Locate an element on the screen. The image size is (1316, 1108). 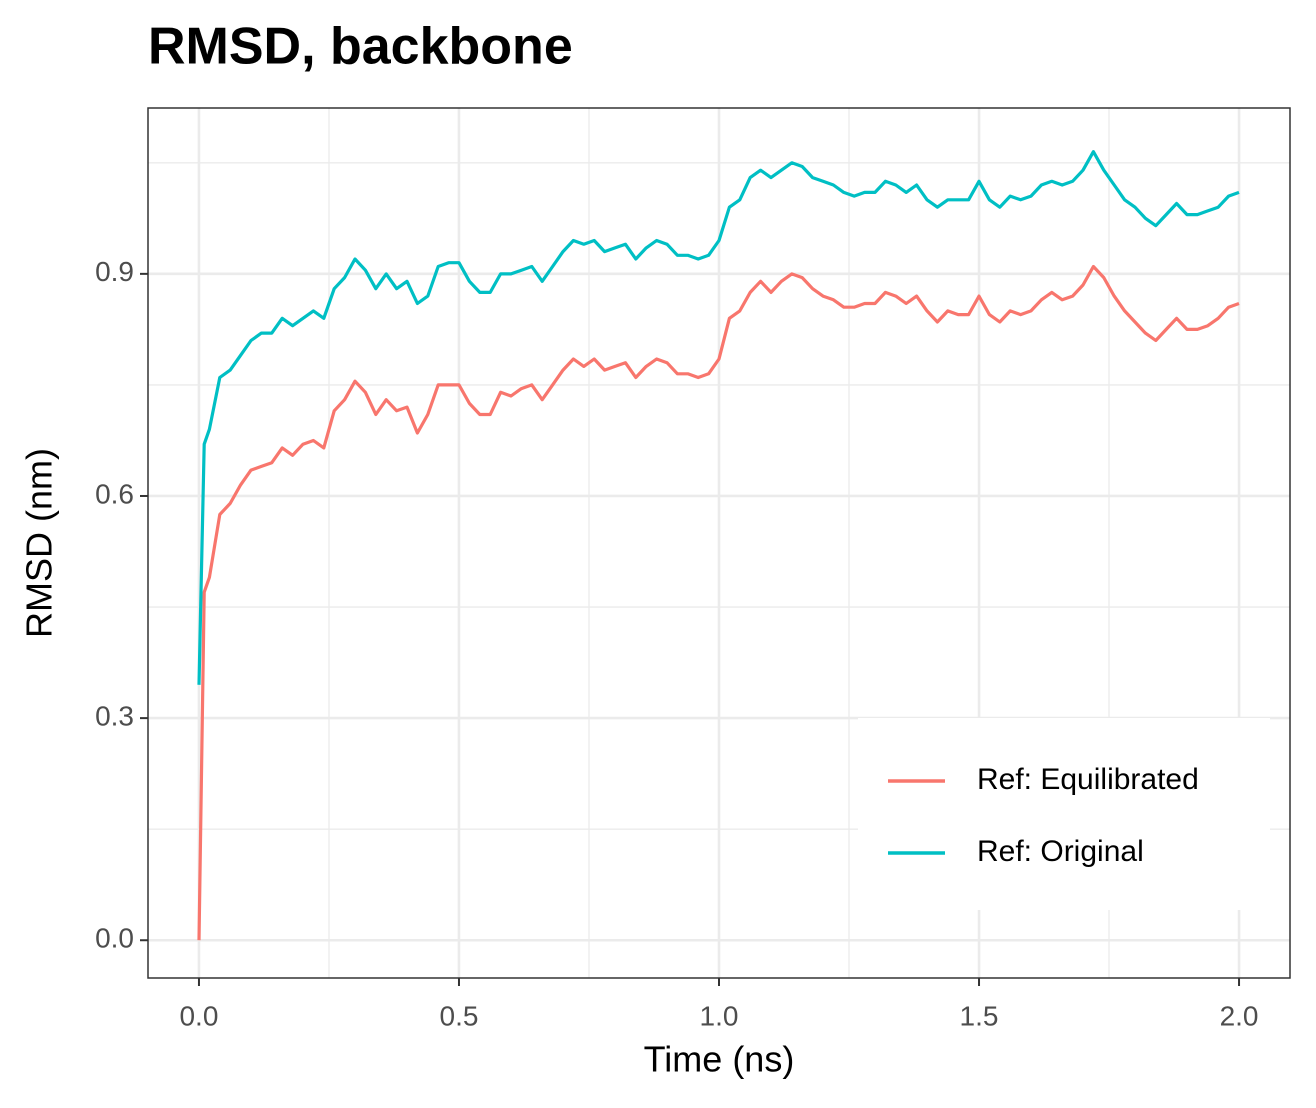
y-tick-label: 0.6 is located at coordinates (114, 493).